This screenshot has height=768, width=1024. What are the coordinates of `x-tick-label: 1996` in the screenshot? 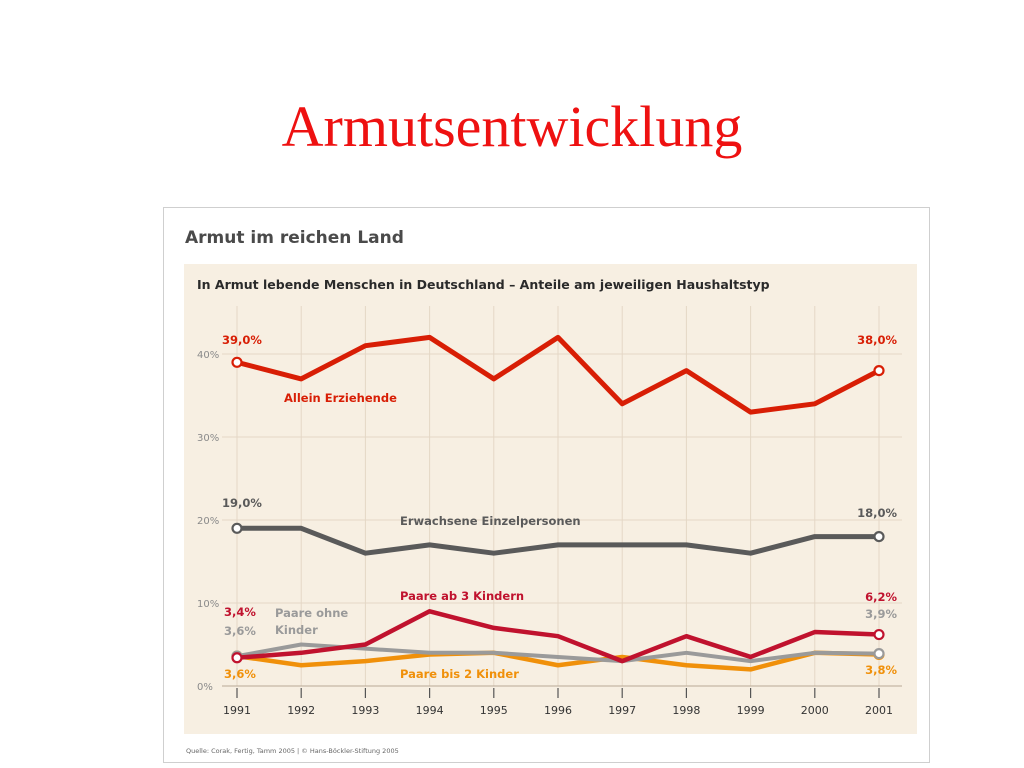 It's located at (558, 710).